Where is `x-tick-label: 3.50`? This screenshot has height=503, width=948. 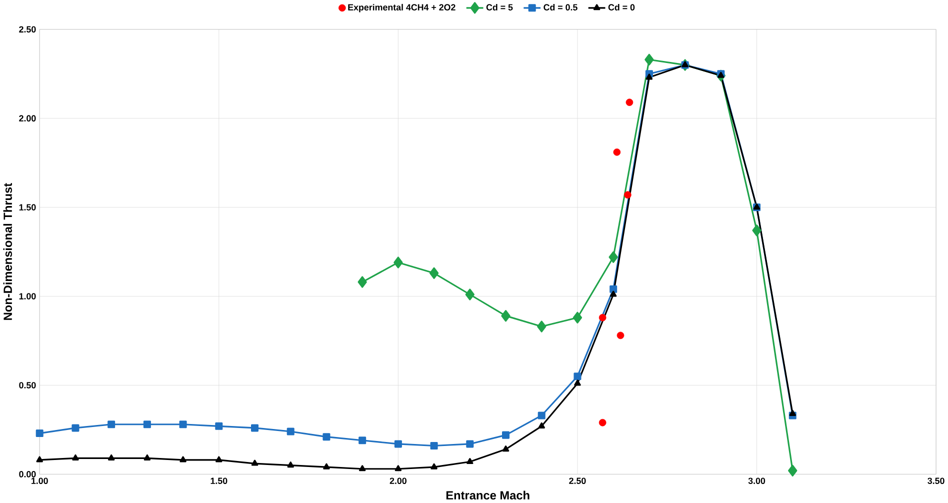
x-tick-label: 3.50 is located at coordinates (936, 481).